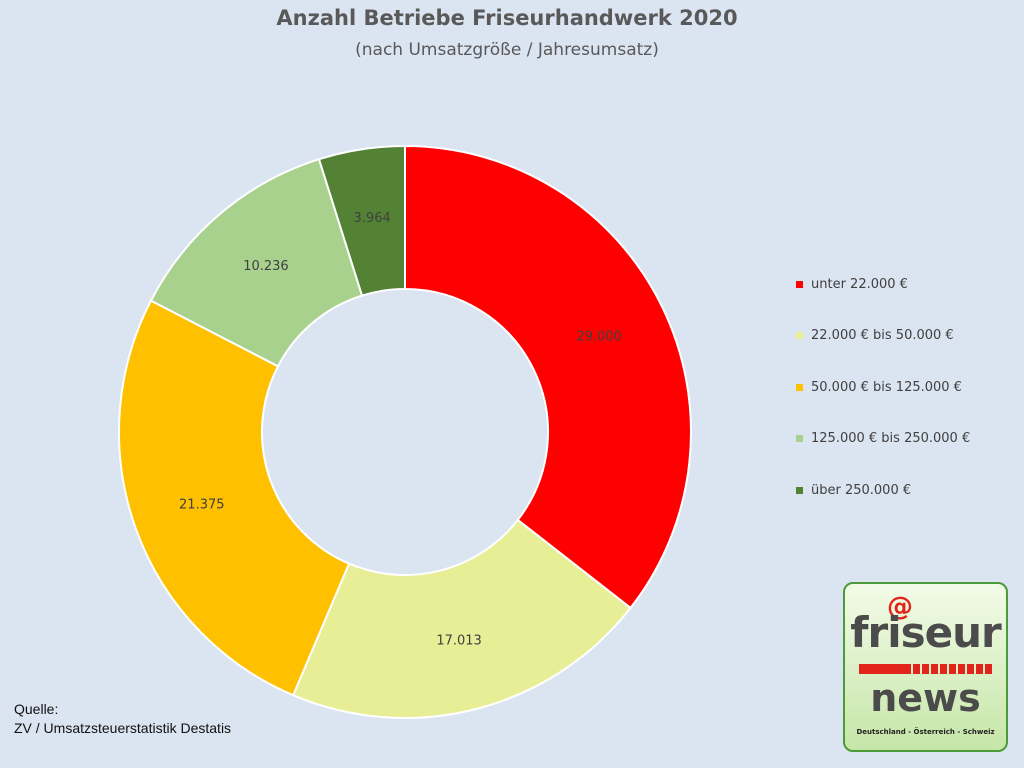  I want to click on logo-at-sign: @, so click(900, 607).